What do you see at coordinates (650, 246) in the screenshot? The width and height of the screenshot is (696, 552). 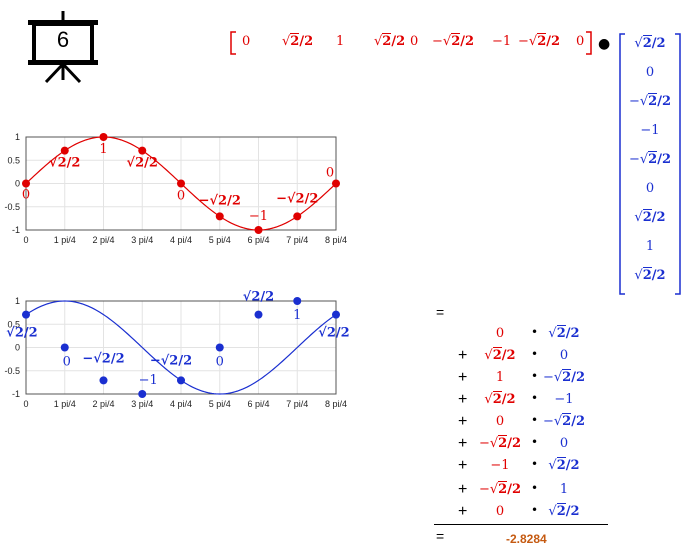 I see `column-vector-entry: 1` at bounding box center [650, 246].